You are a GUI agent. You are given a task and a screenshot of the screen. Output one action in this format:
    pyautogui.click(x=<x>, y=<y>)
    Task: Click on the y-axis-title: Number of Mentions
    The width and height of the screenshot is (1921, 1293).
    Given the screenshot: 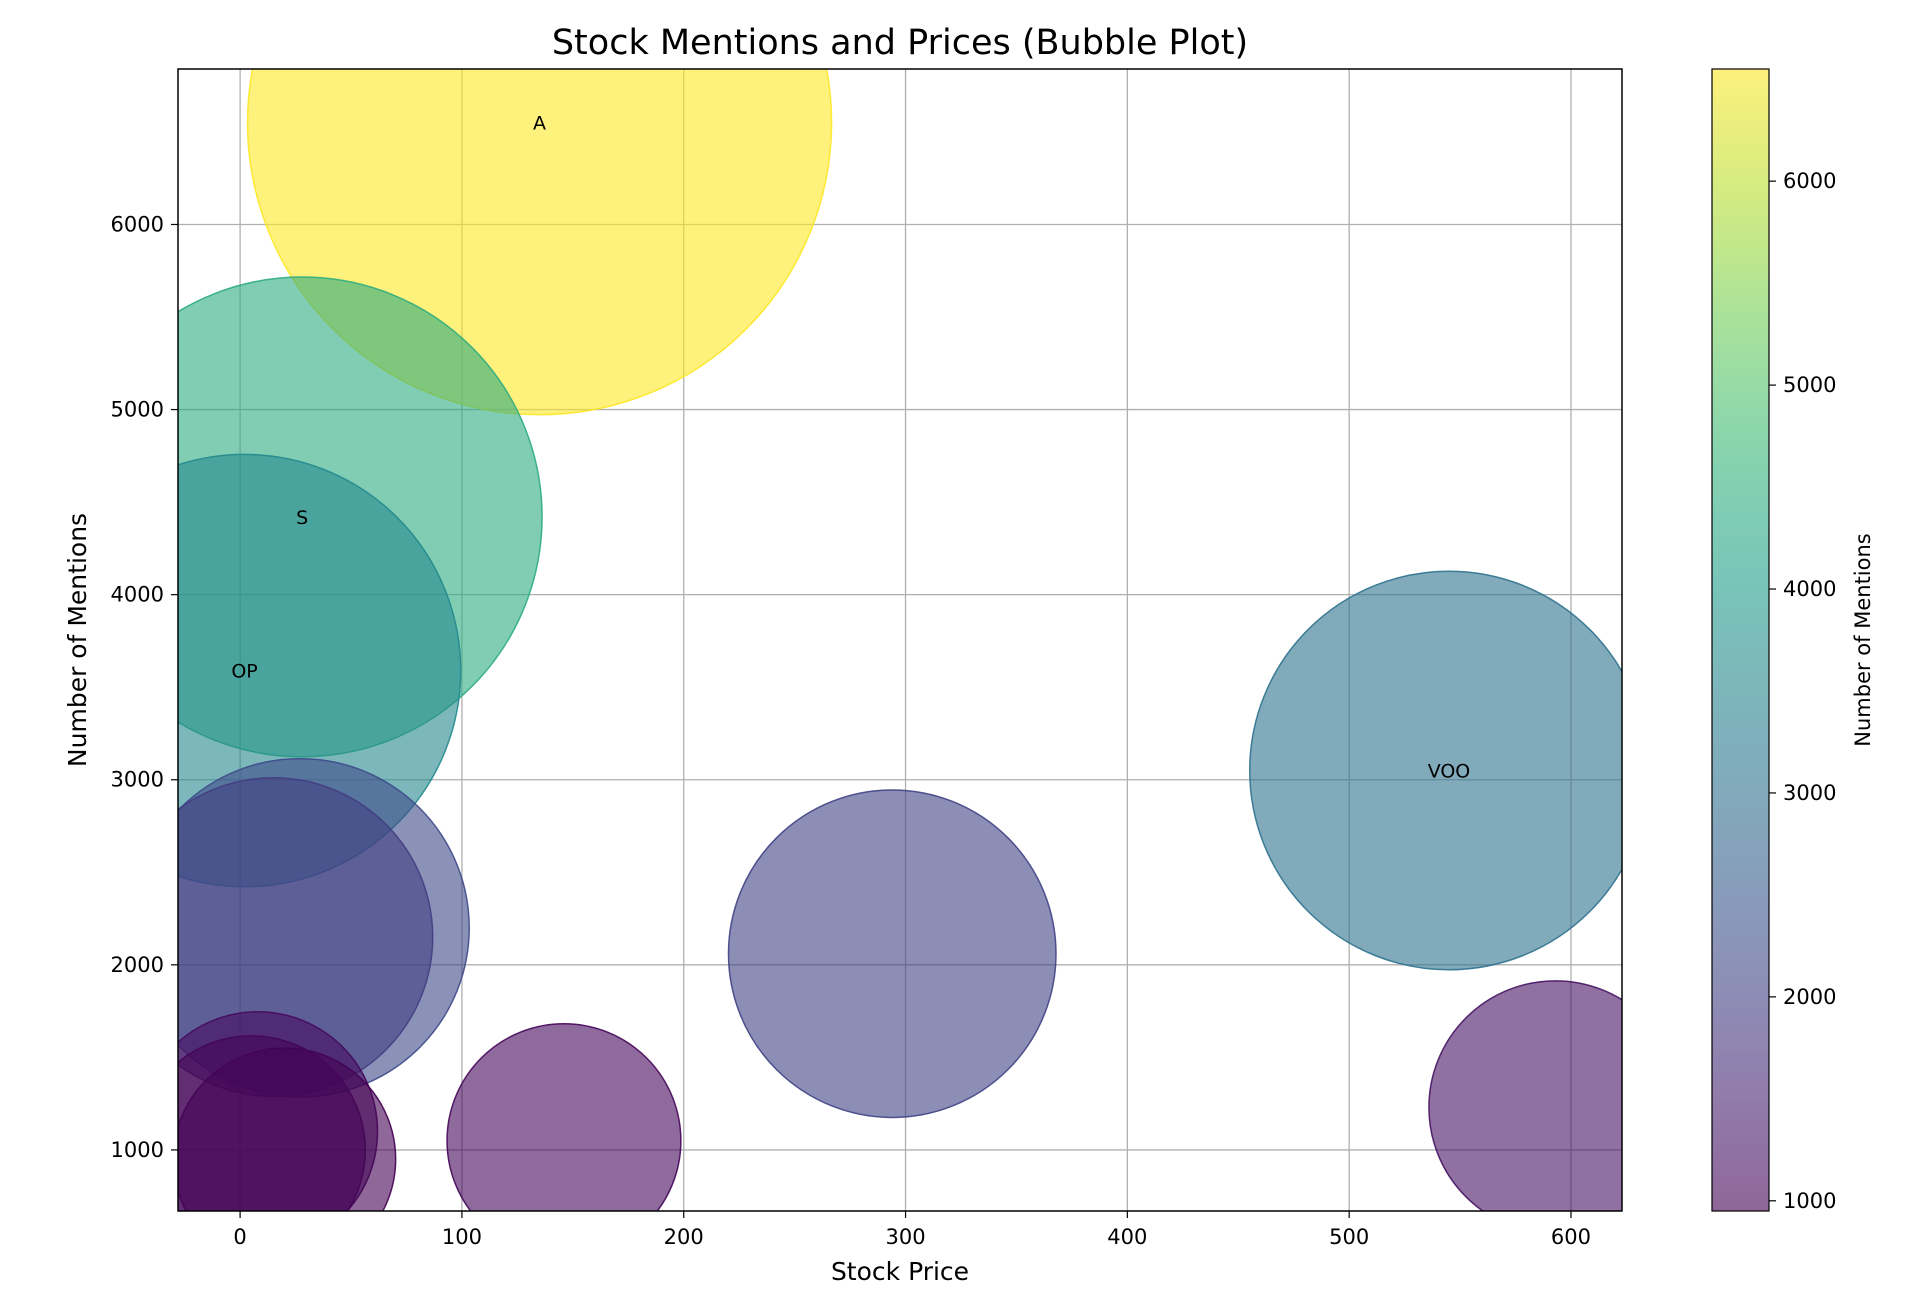 What is the action you would take?
    pyautogui.click(x=77, y=640)
    